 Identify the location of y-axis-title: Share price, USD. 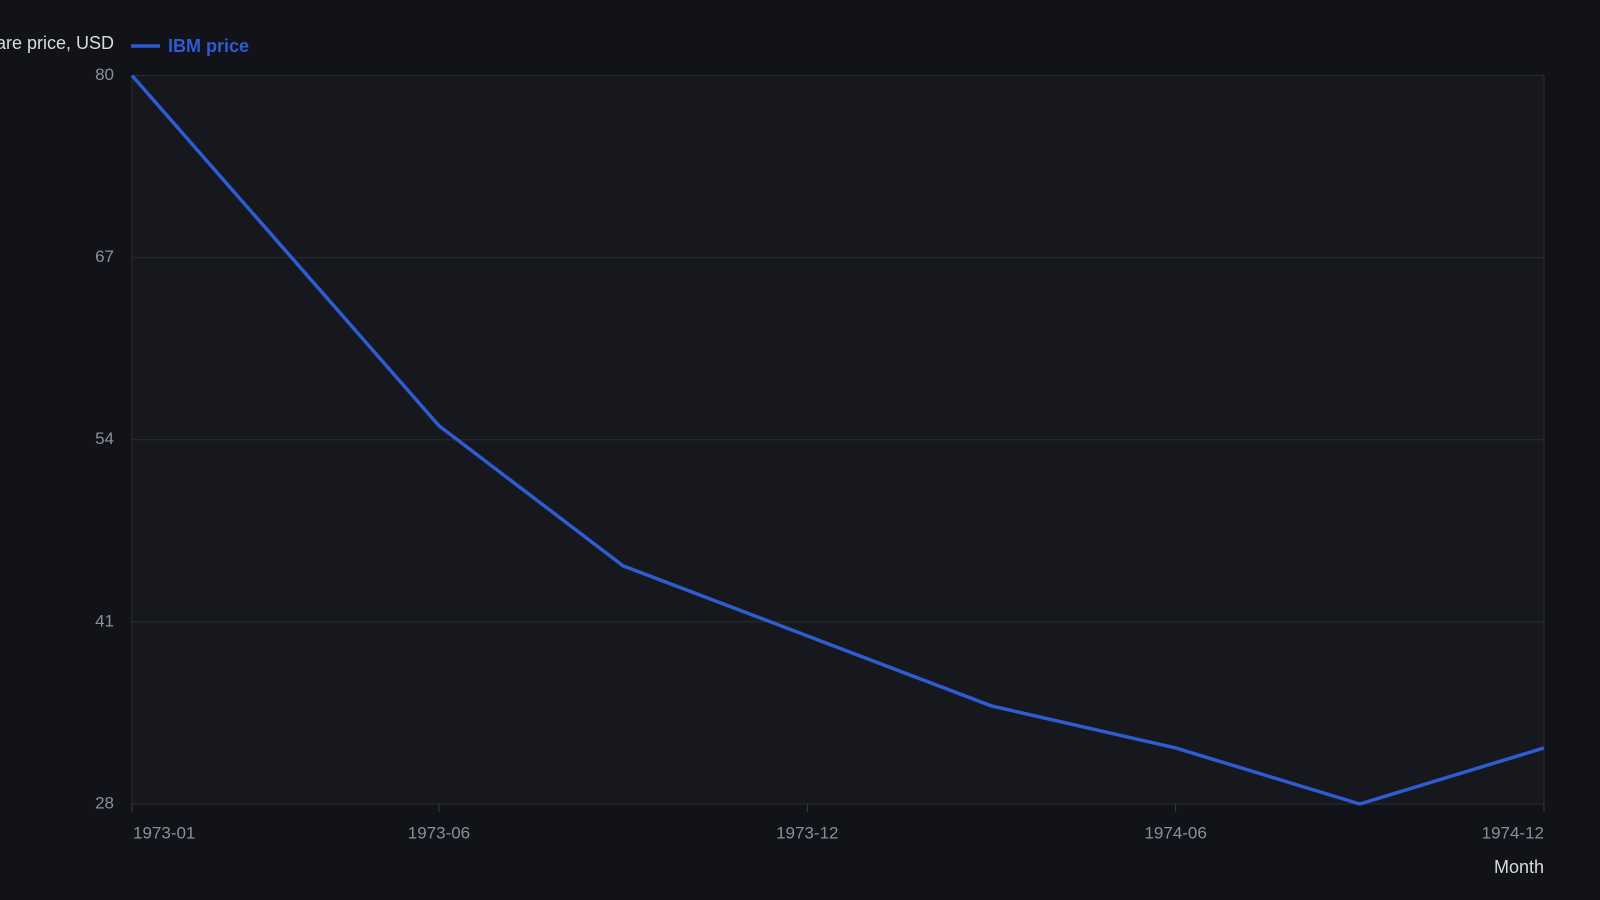
(57, 43).